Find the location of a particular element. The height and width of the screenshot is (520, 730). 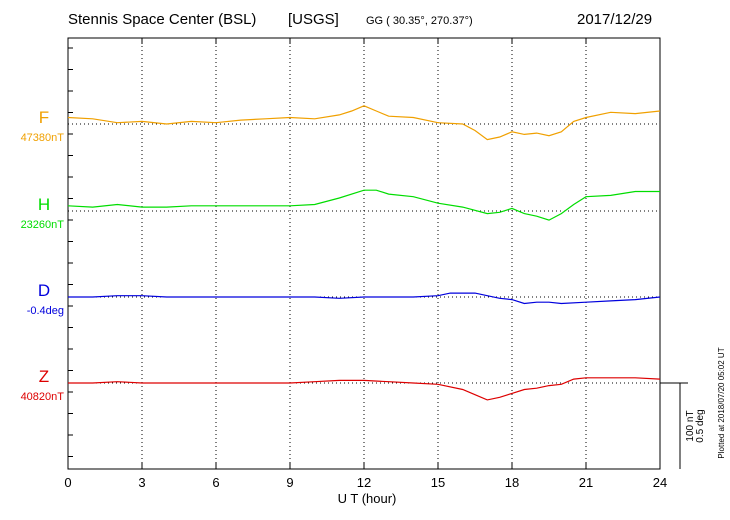

trace-name-d: D is located at coordinates (44, 290).